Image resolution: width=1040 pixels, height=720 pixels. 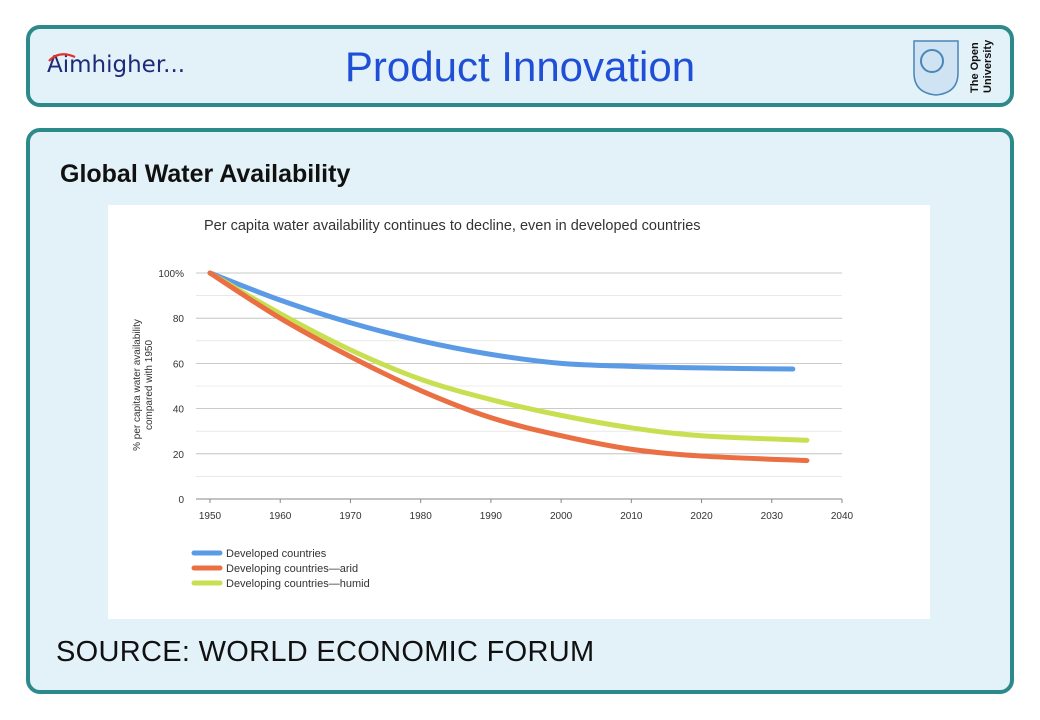 What do you see at coordinates (772, 516) in the screenshot?
I see `x-tick-label: 2030` at bounding box center [772, 516].